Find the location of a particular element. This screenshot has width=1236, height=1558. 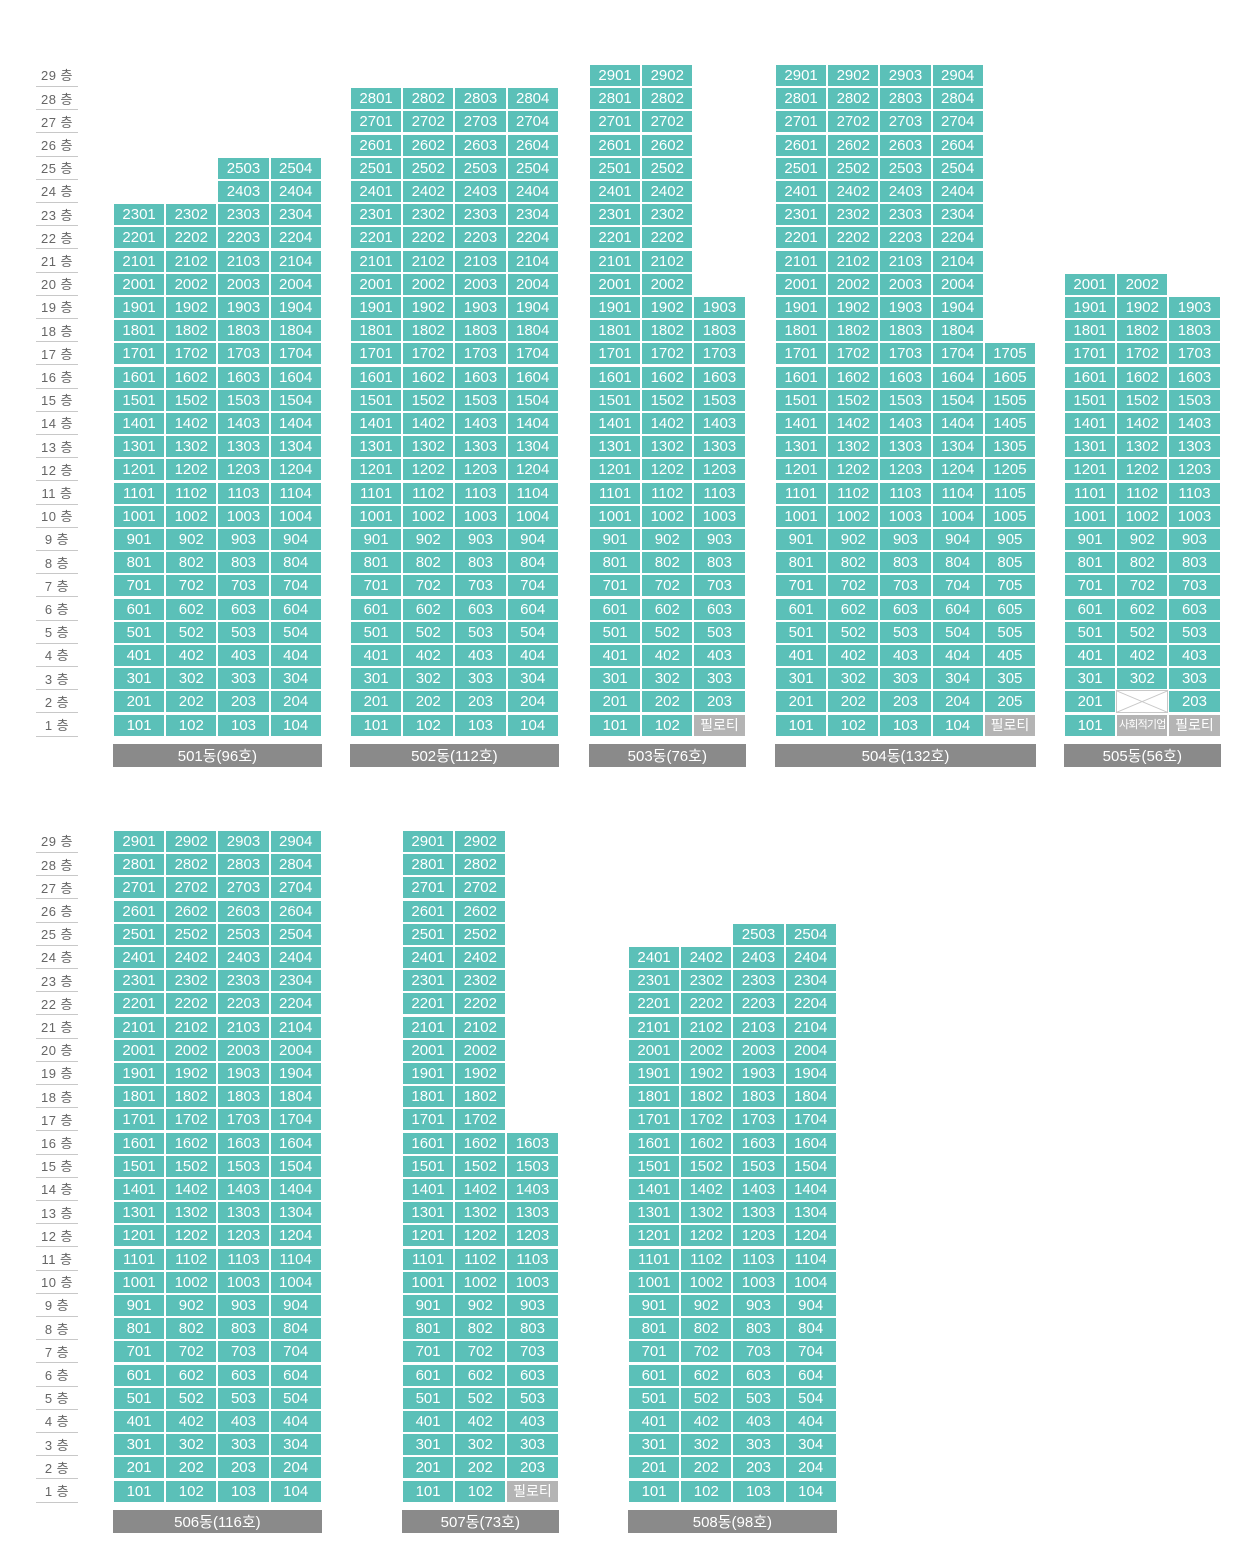

unit-cell: 905 is located at coordinates (1009, 539).